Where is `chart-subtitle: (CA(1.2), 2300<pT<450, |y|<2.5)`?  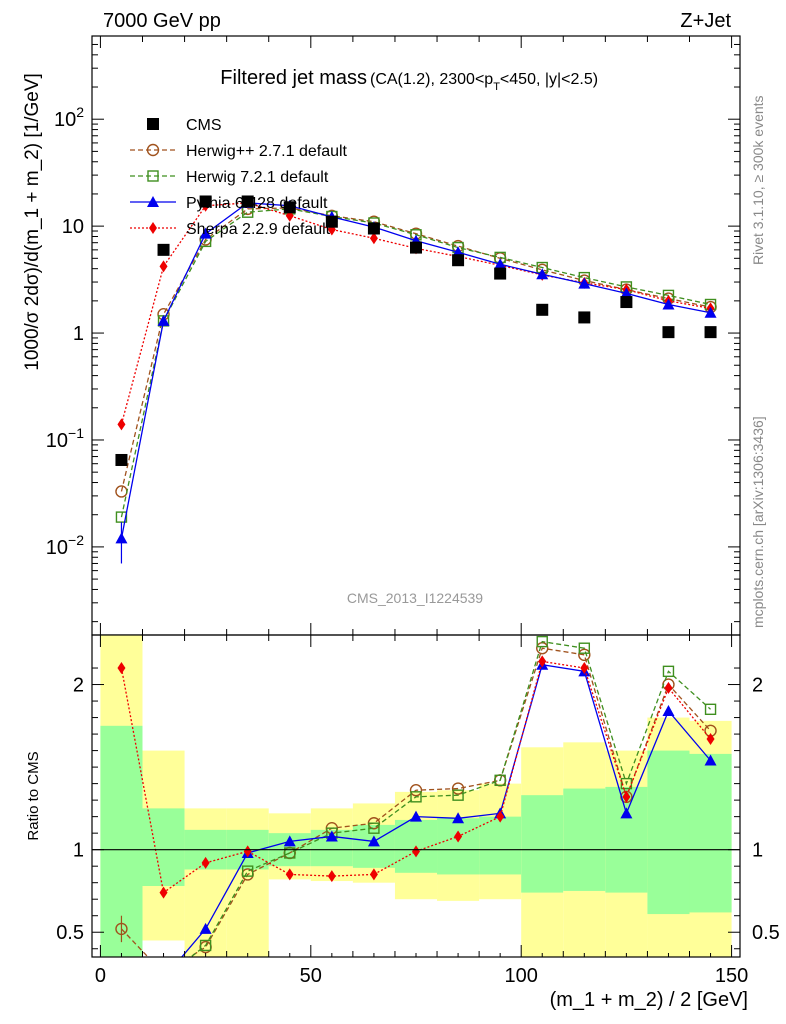
chart-subtitle: (CA(1.2), 2300<pT<450, |y|<2.5) is located at coordinates (484, 82).